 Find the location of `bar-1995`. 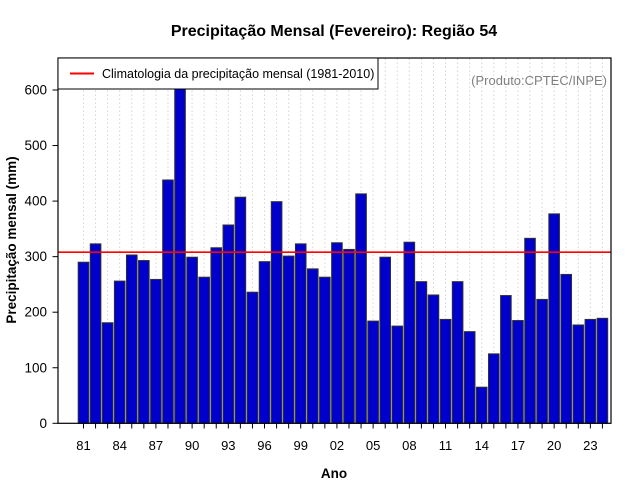

bar-1995 is located at coordinates (252, 357).